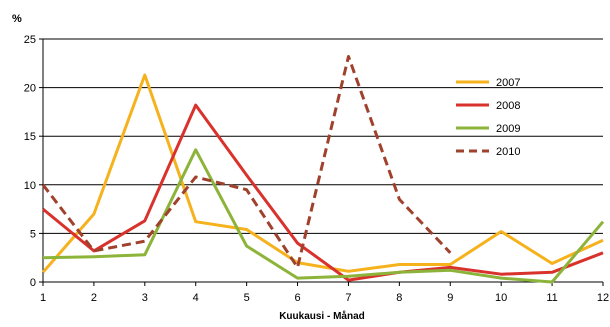  What do you see at coordinates (145, 298) in the screenshot?
I see `x-tick-label: 3` at bounding box center [145, 298].